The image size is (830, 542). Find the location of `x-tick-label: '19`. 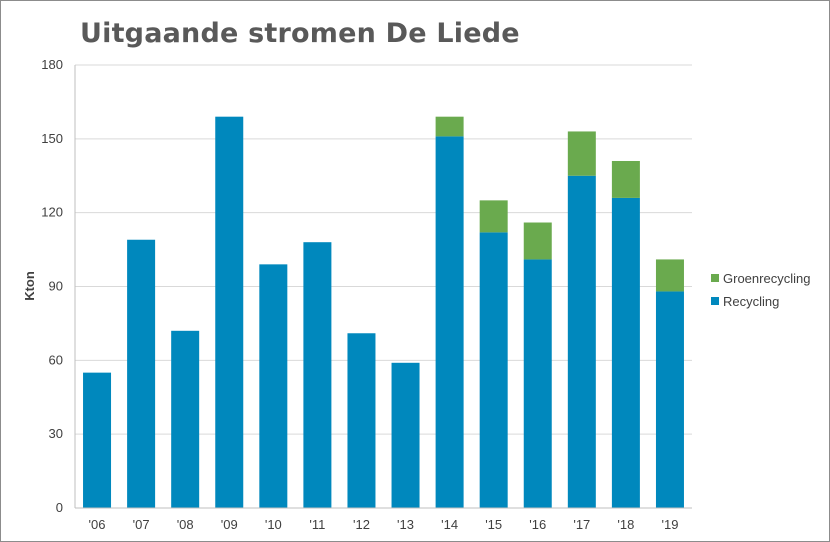

x-tick-label: '19 is located at coordinates (669, 524).